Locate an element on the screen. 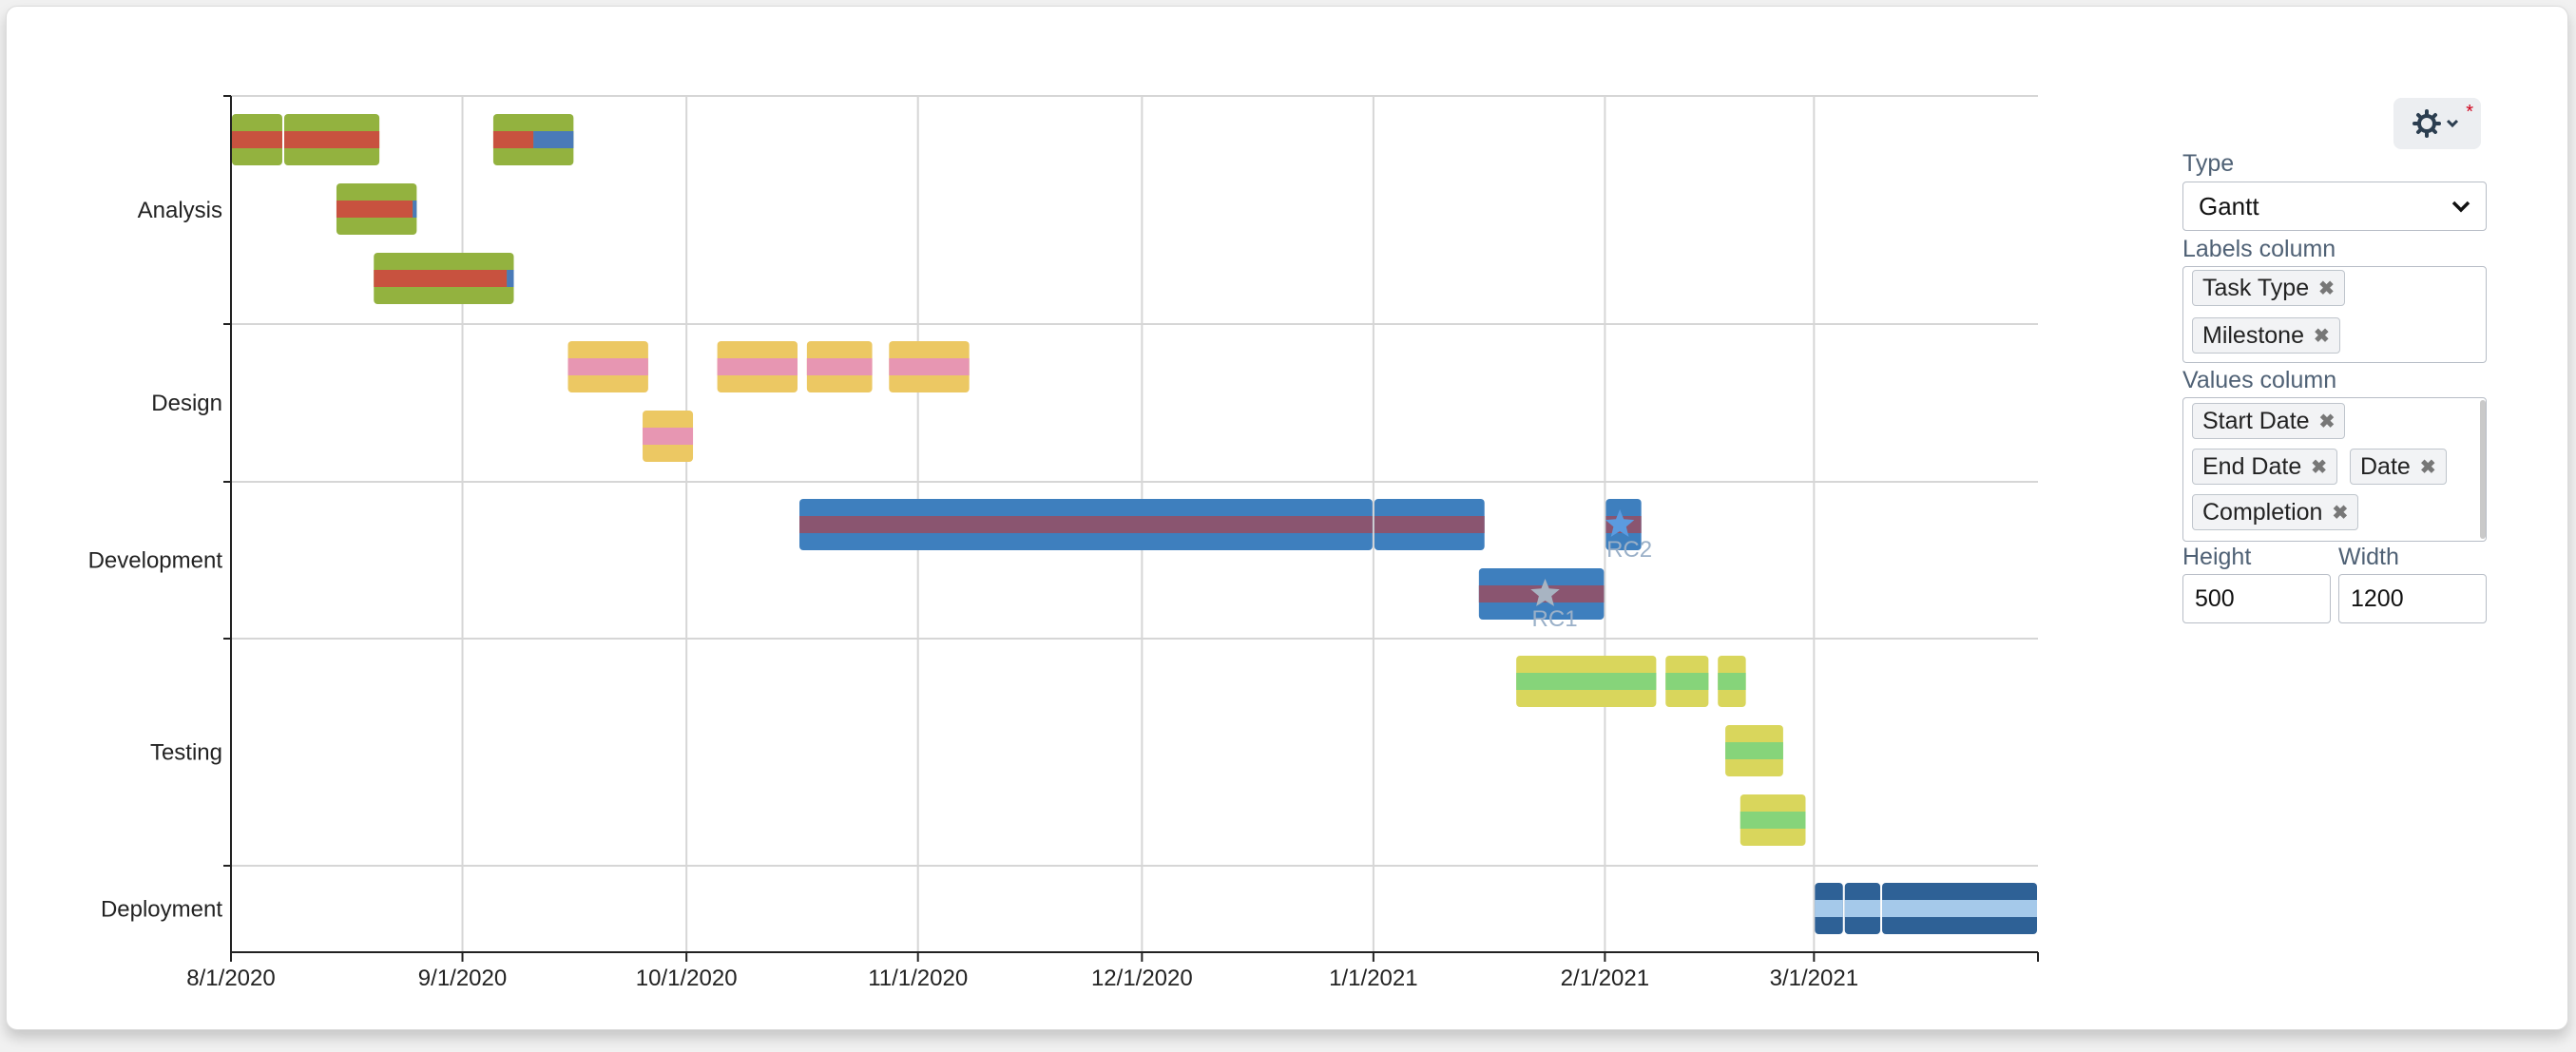 The width and height of the screenshot is (2576, 1052). values-column-field: Start Date ✖ End Date ✖ Date ✖ Completion ✖ is located at coordinates (2334, 470).